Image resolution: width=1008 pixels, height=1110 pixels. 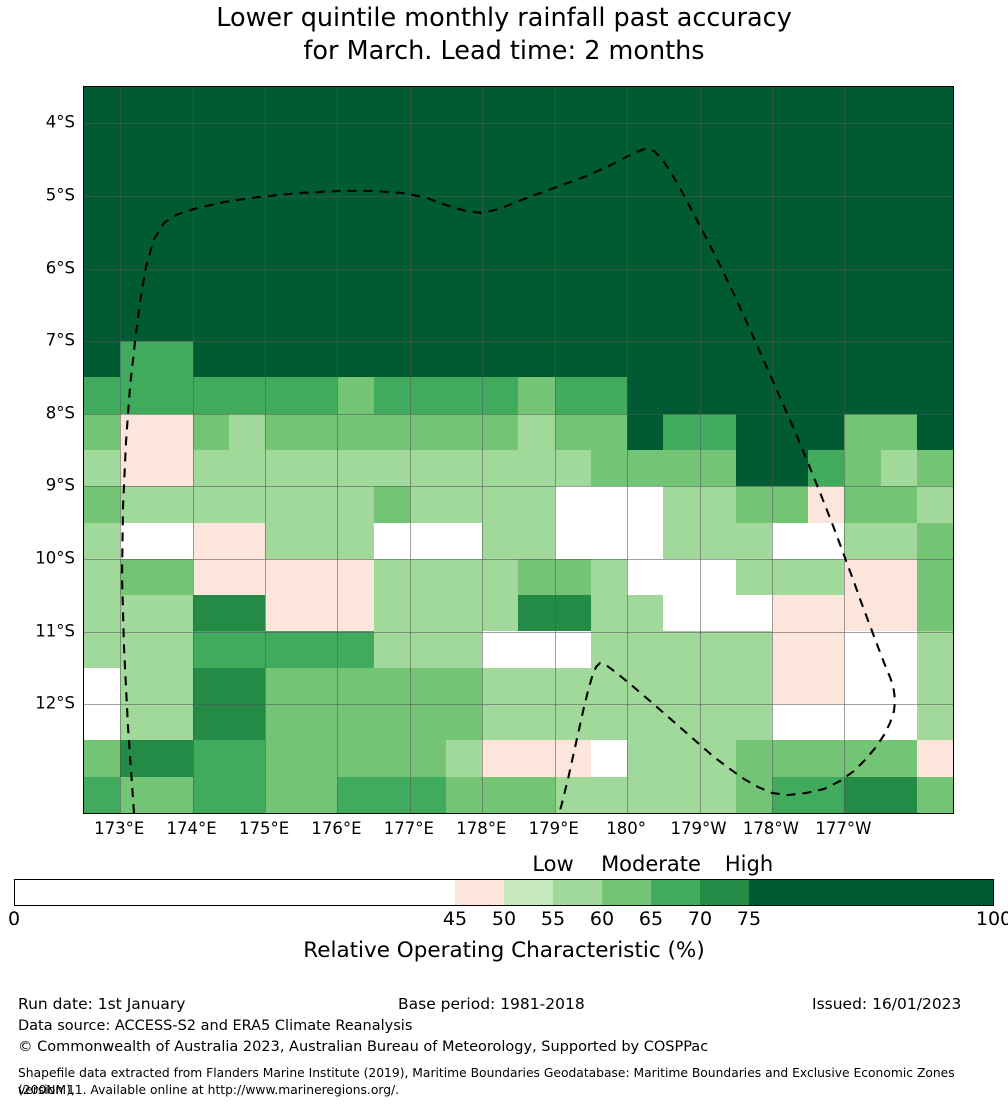 I want to click on colorbar-category-moderate: Moderate, so click(x=651, y=864).